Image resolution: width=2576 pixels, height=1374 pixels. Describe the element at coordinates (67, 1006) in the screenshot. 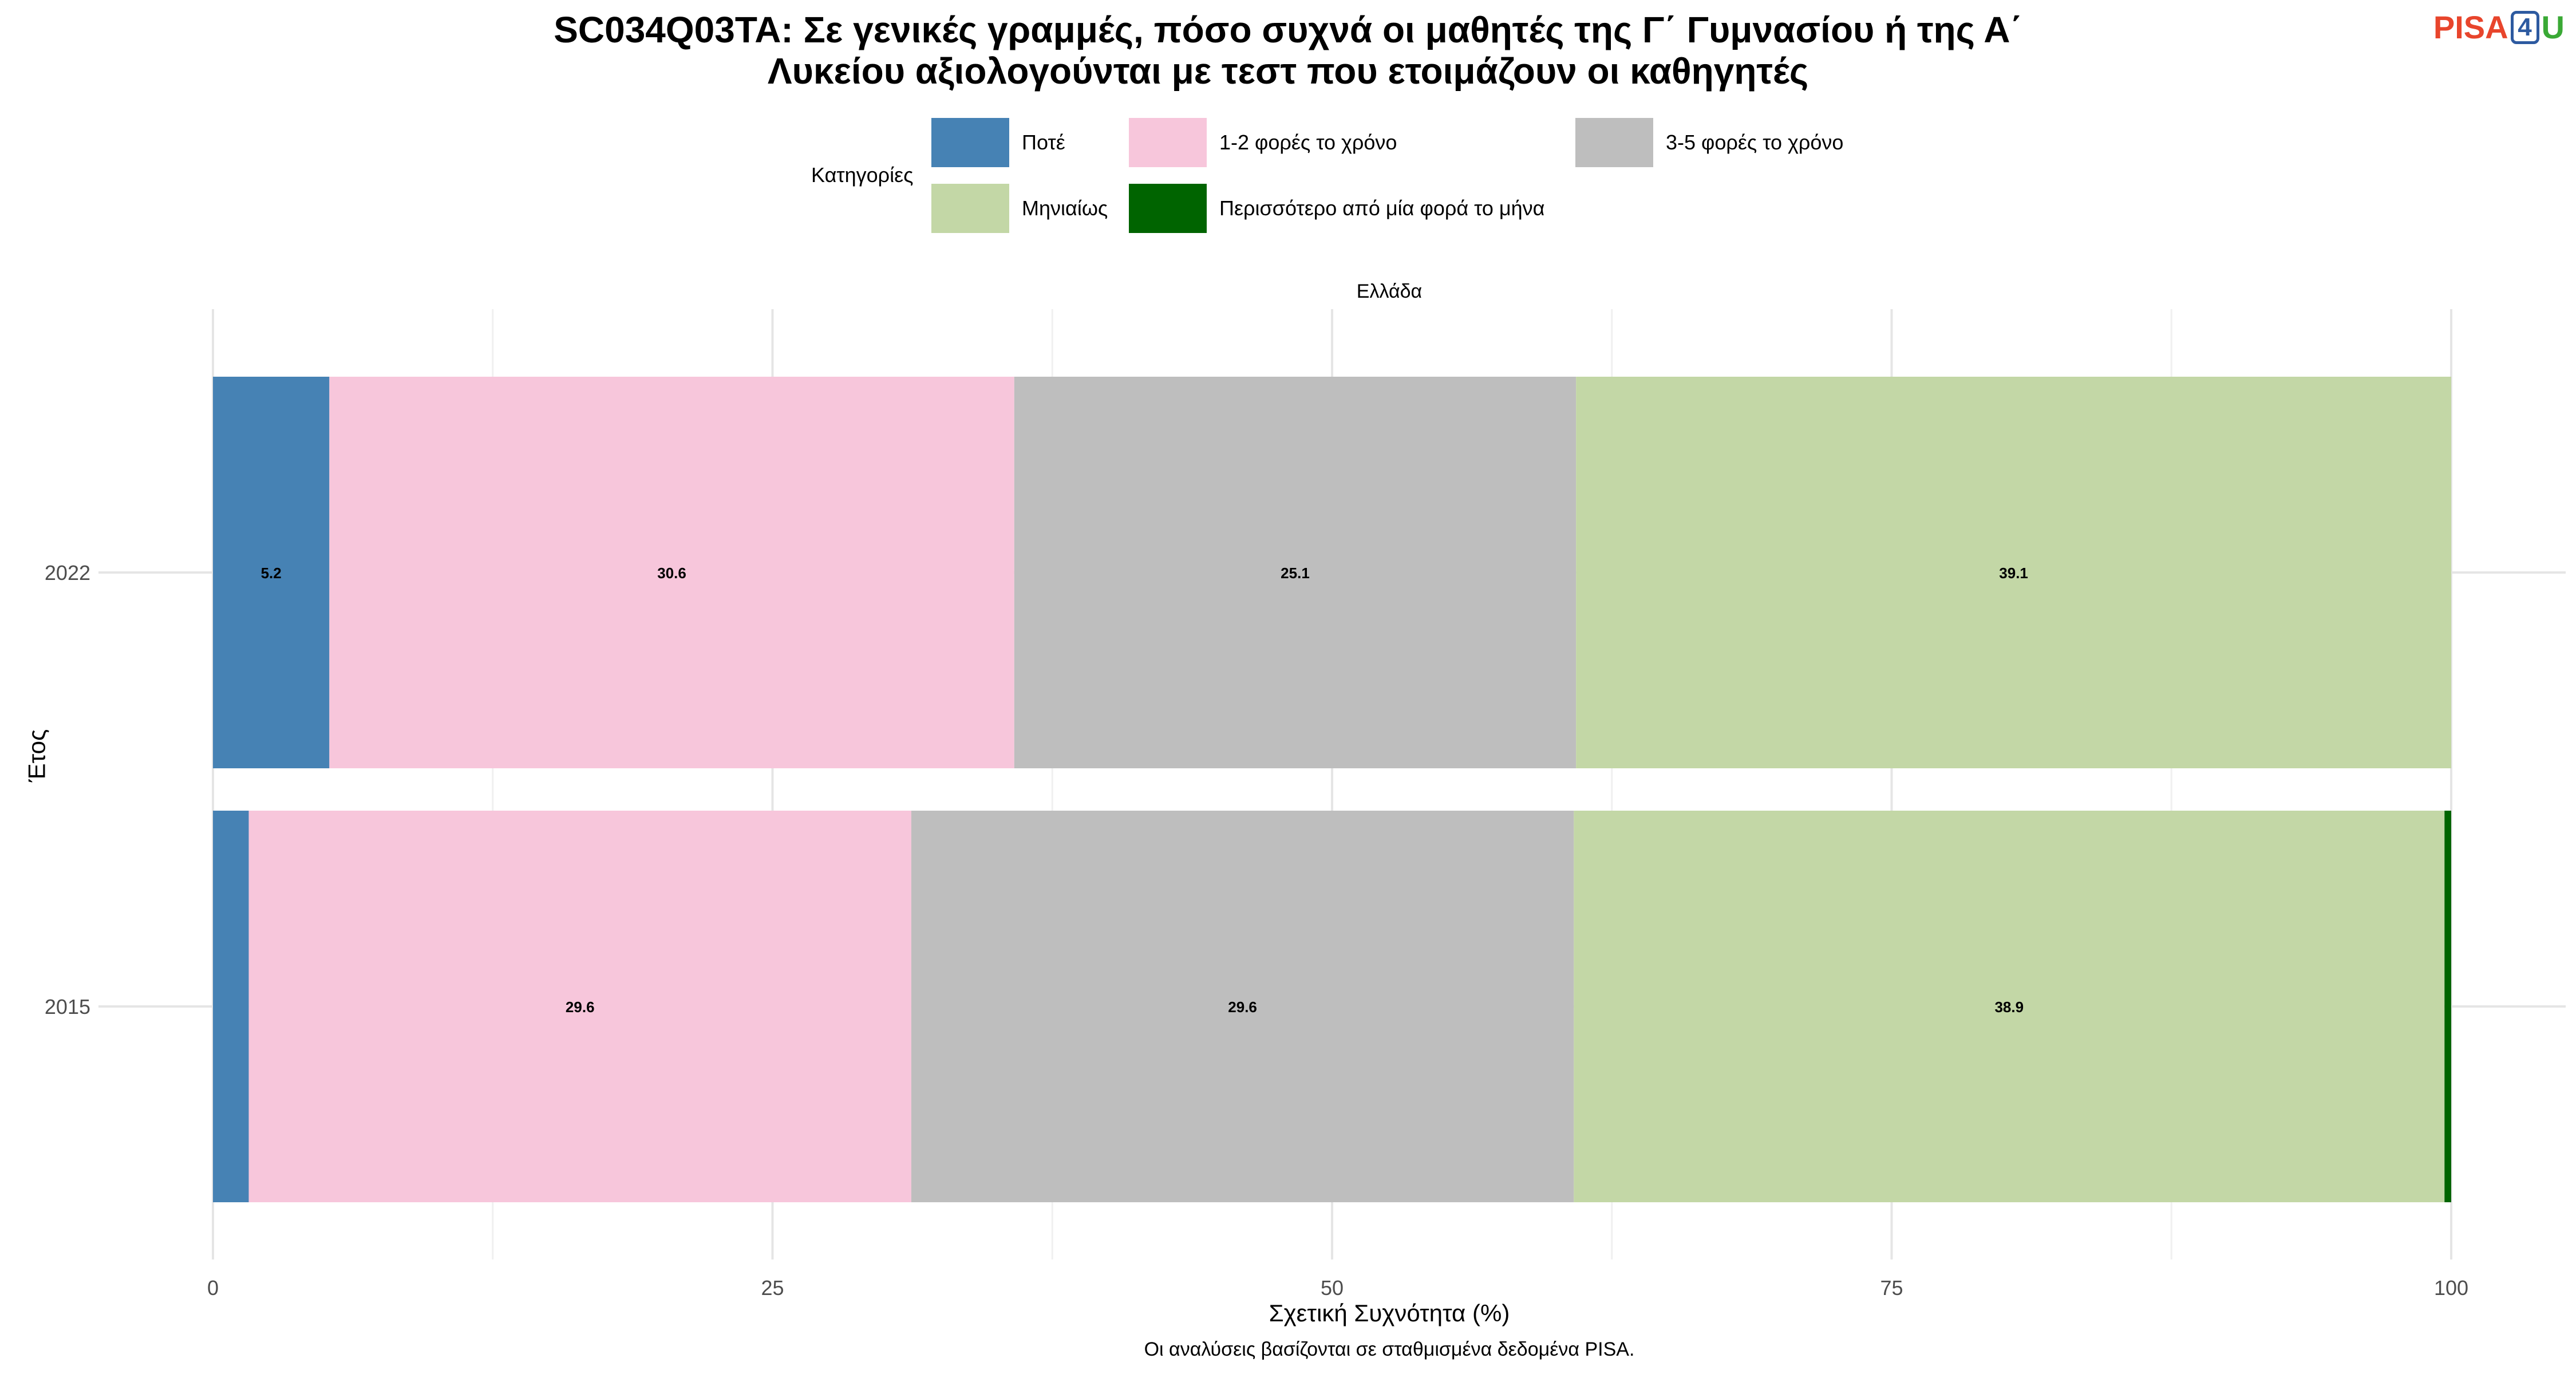

I see `y-tick-label: 2015` at that location.